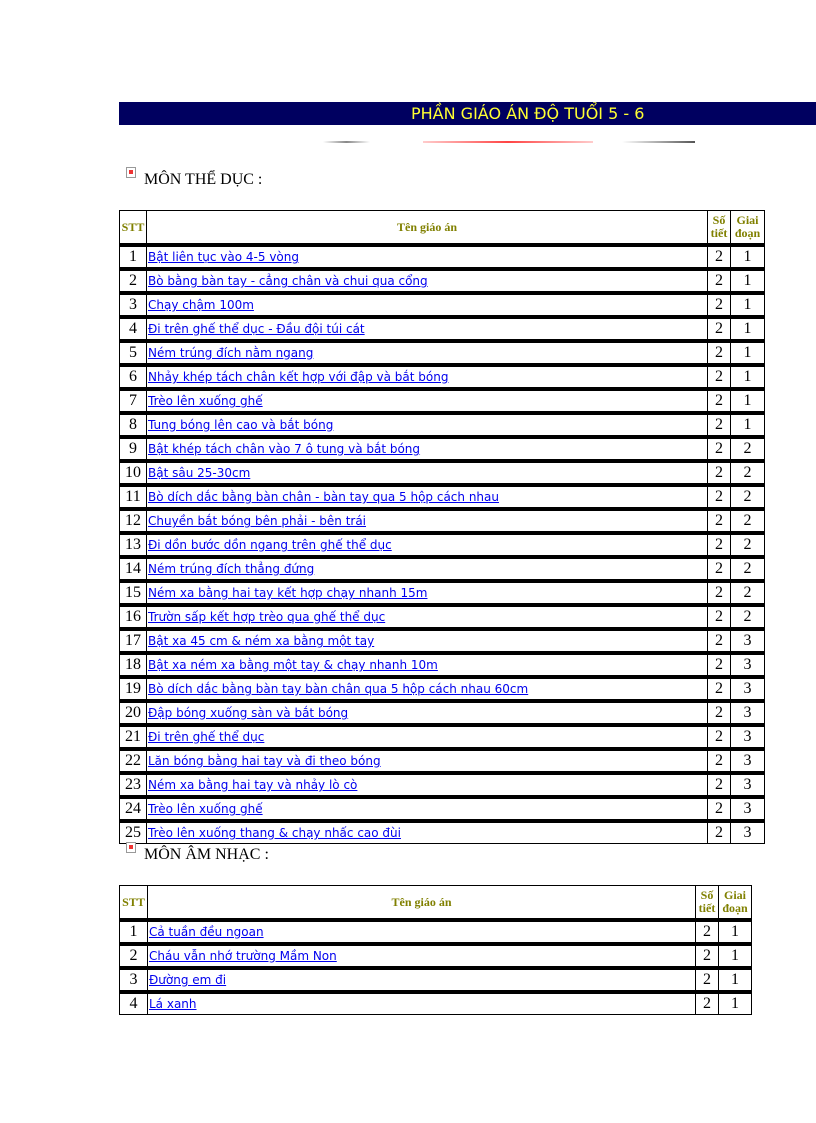 This screenshot has width=816, height=1123. I want to click on lesson-link: Đi dồn bước dồn ngang trên ghế thể dục, so click(270, 545).